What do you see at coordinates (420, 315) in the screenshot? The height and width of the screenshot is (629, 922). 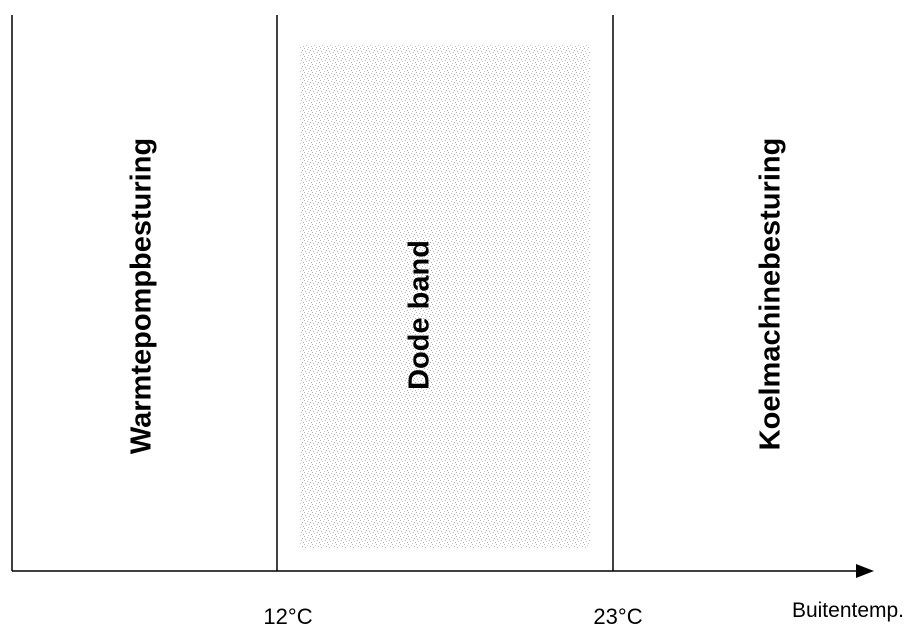 I see `zone-label-dead-band: Dode band` at bounding box center [420, 315].